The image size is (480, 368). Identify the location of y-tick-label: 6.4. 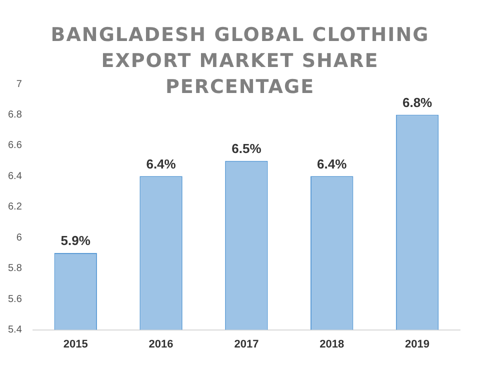
(15, 176).